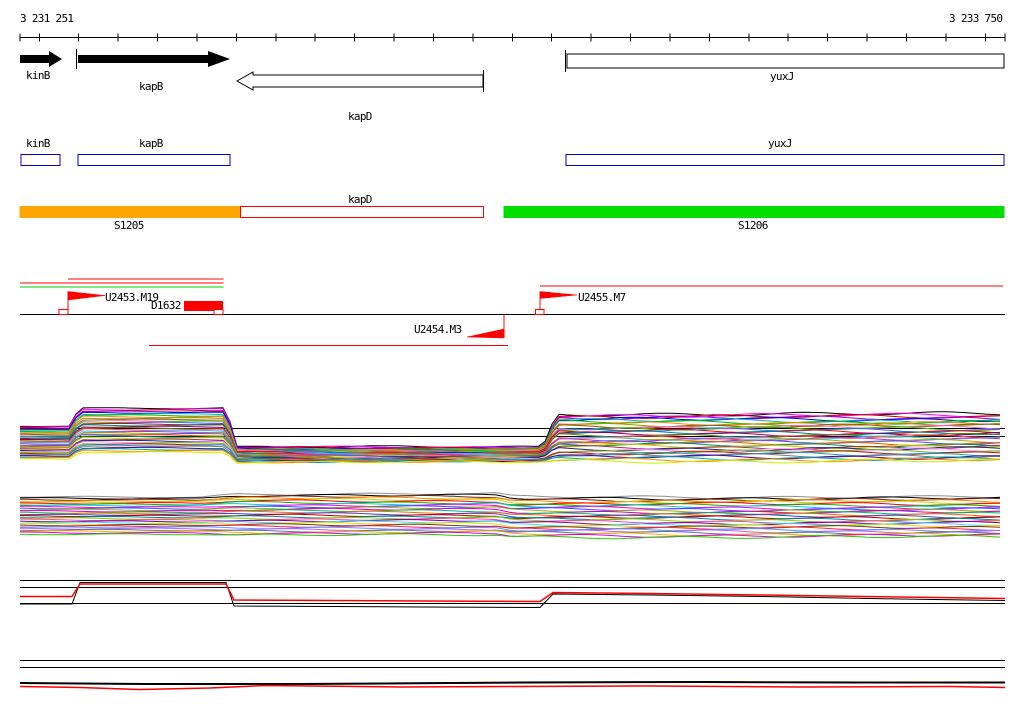 This screenshot has width=1024, height=714. I want to click on ruler, so click(512, 37).